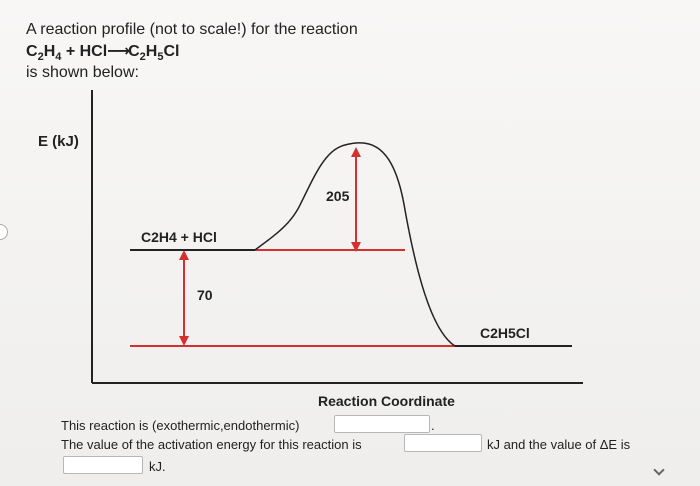 This screenshot has height=486, width=700. I want to click on energy-curve, so click(355, 244).